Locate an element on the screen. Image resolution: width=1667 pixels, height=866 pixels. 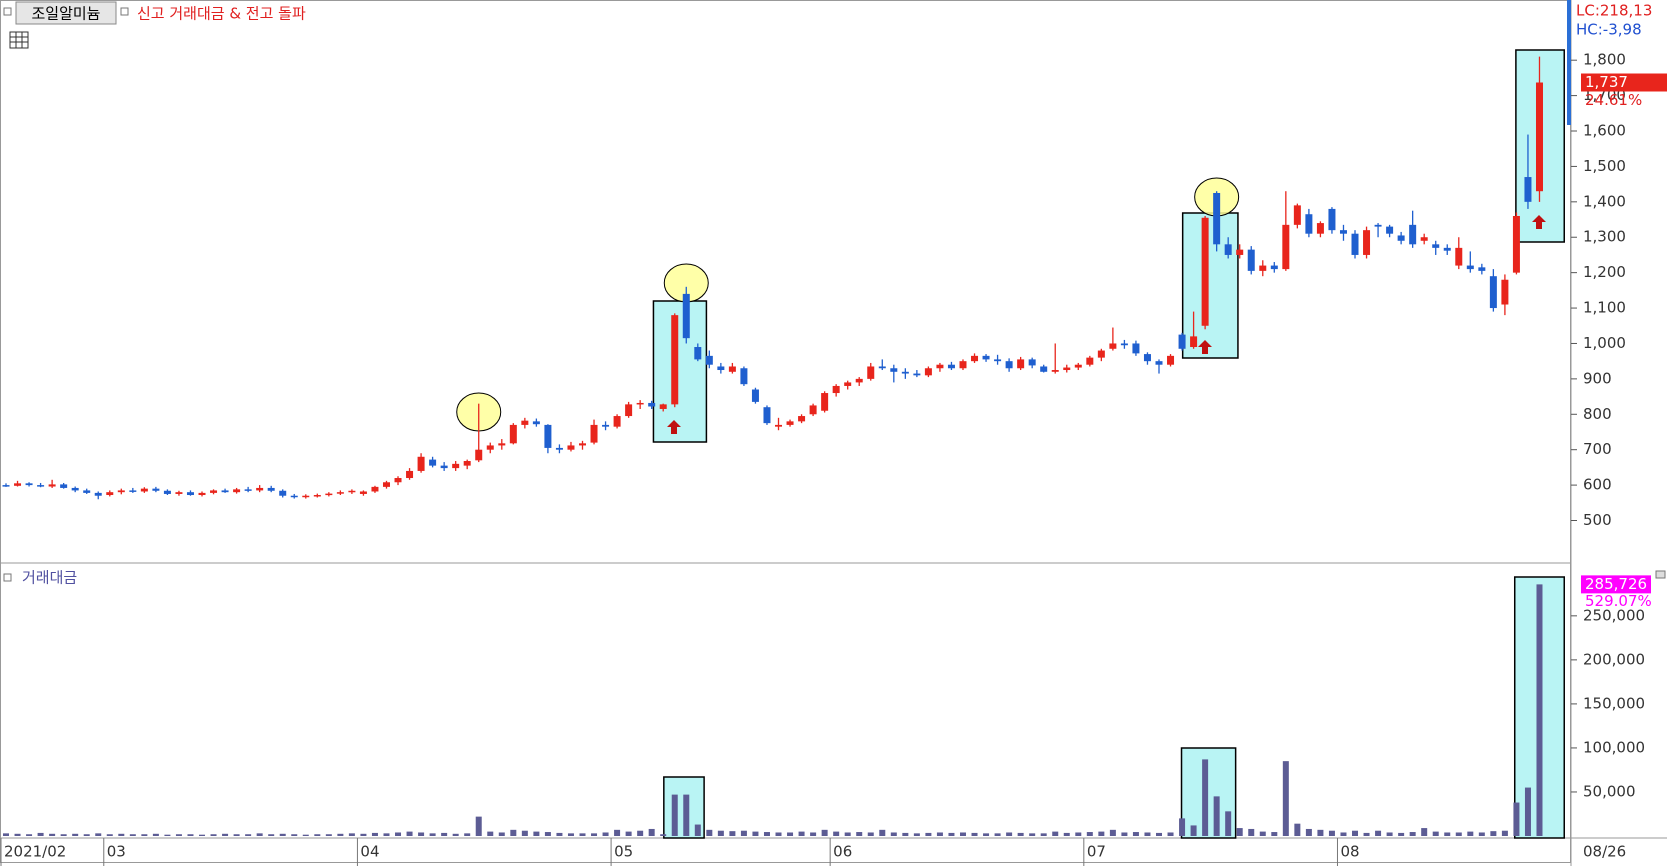
y-tick-label: 800 is located at coordinates (1597, 414).